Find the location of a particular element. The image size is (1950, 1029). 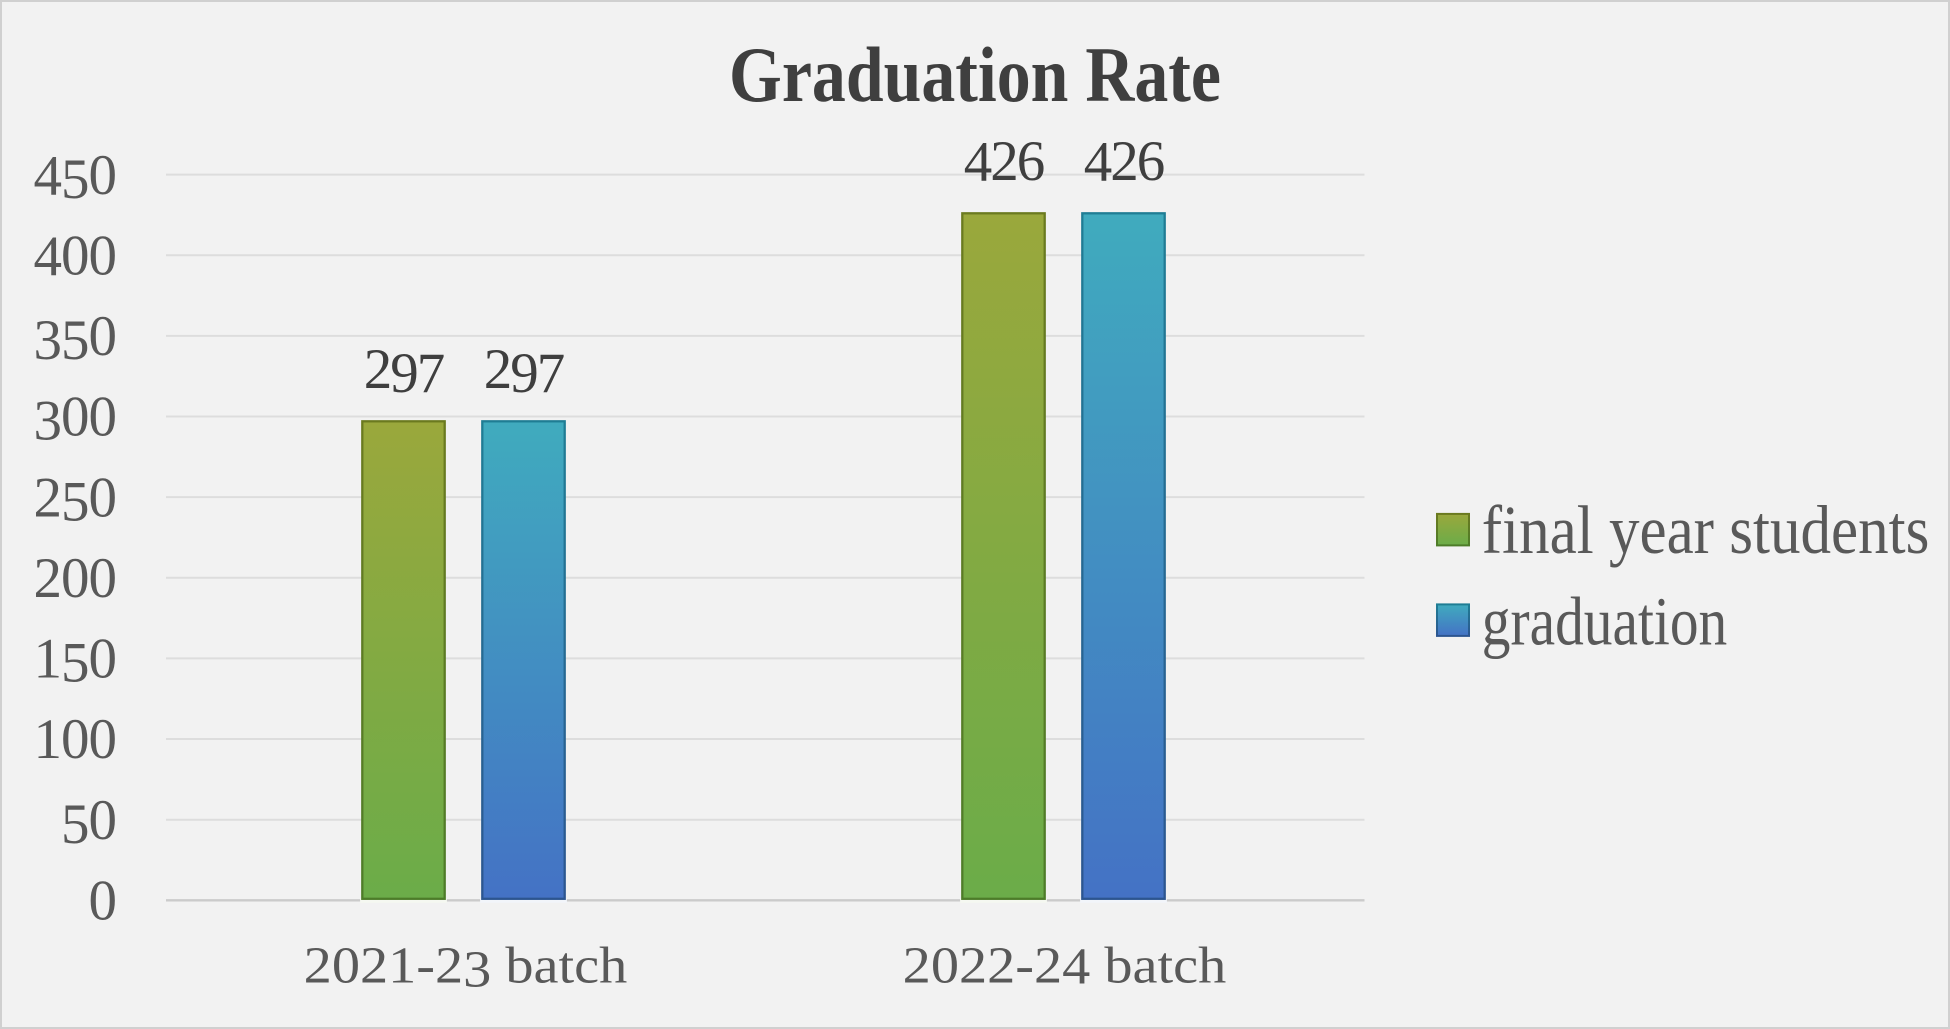

svg-text: 50 is located at coordinates (88, 822).